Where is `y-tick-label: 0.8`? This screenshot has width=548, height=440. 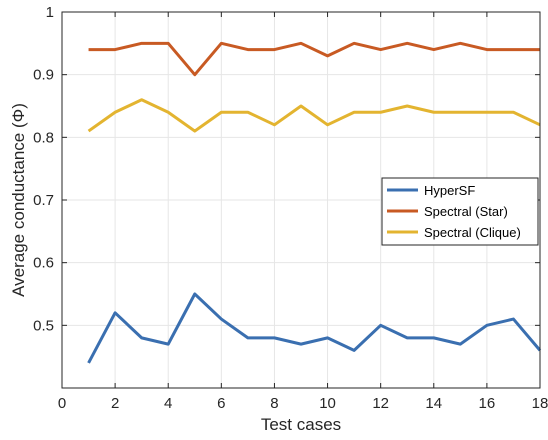
y-tick-label: 0.8 is located at coordinates (43, 137).